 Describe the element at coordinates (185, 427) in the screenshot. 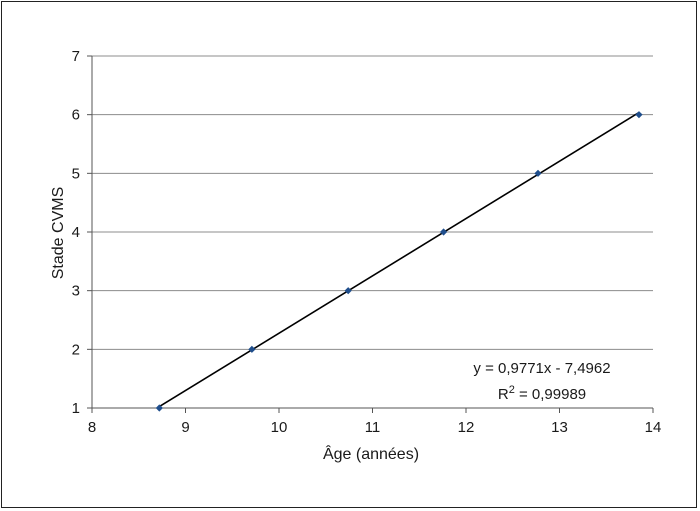

I see `x-tick-label-9: 9` at that location.